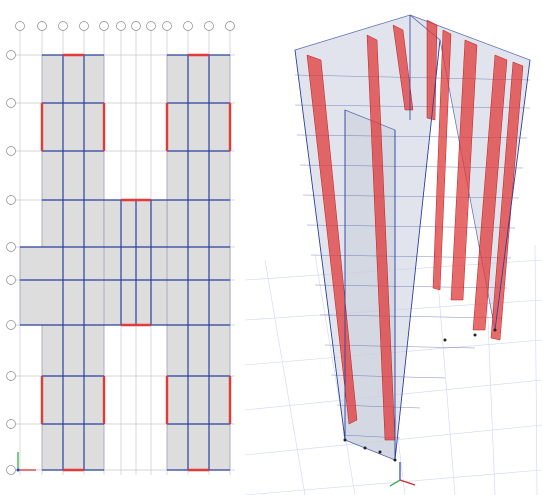  Describe the element at coordinates (402, 474) in the screenshot. I see `axis-triad-3d-icon` at that location.